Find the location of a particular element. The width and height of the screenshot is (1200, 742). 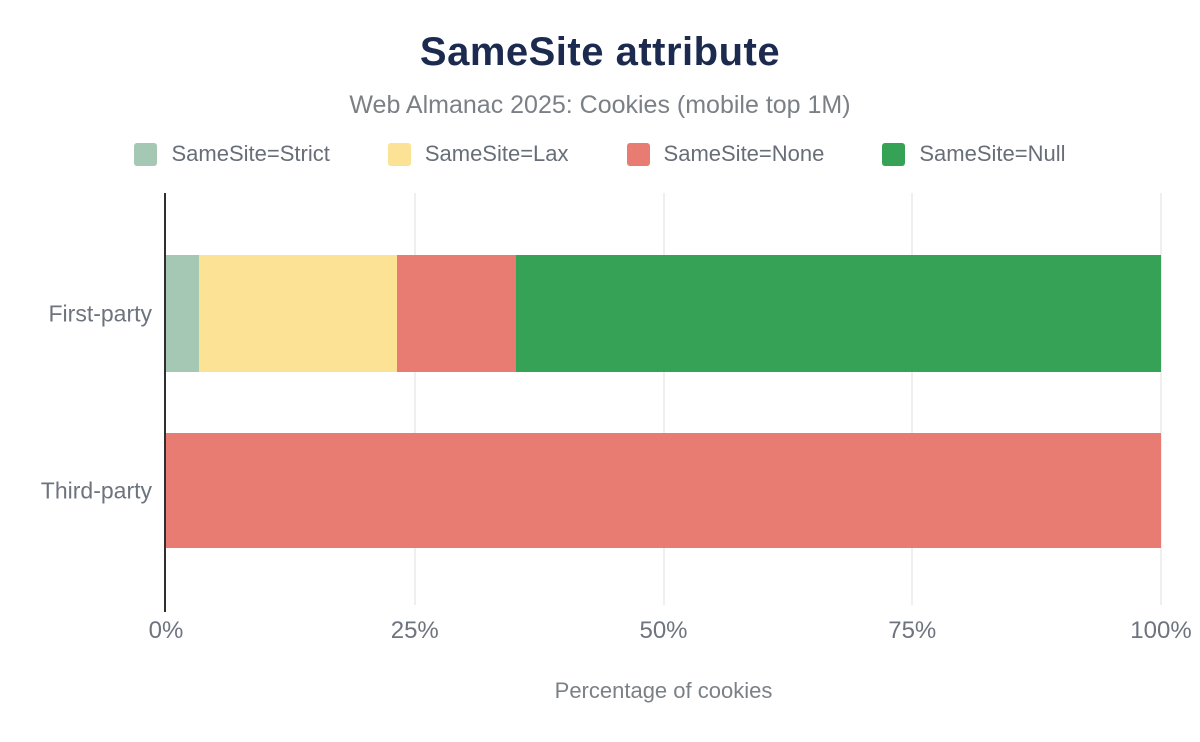

x-axis-ticks: 0% 25% 50% 75% 100% is located at coordinates (670, 632).